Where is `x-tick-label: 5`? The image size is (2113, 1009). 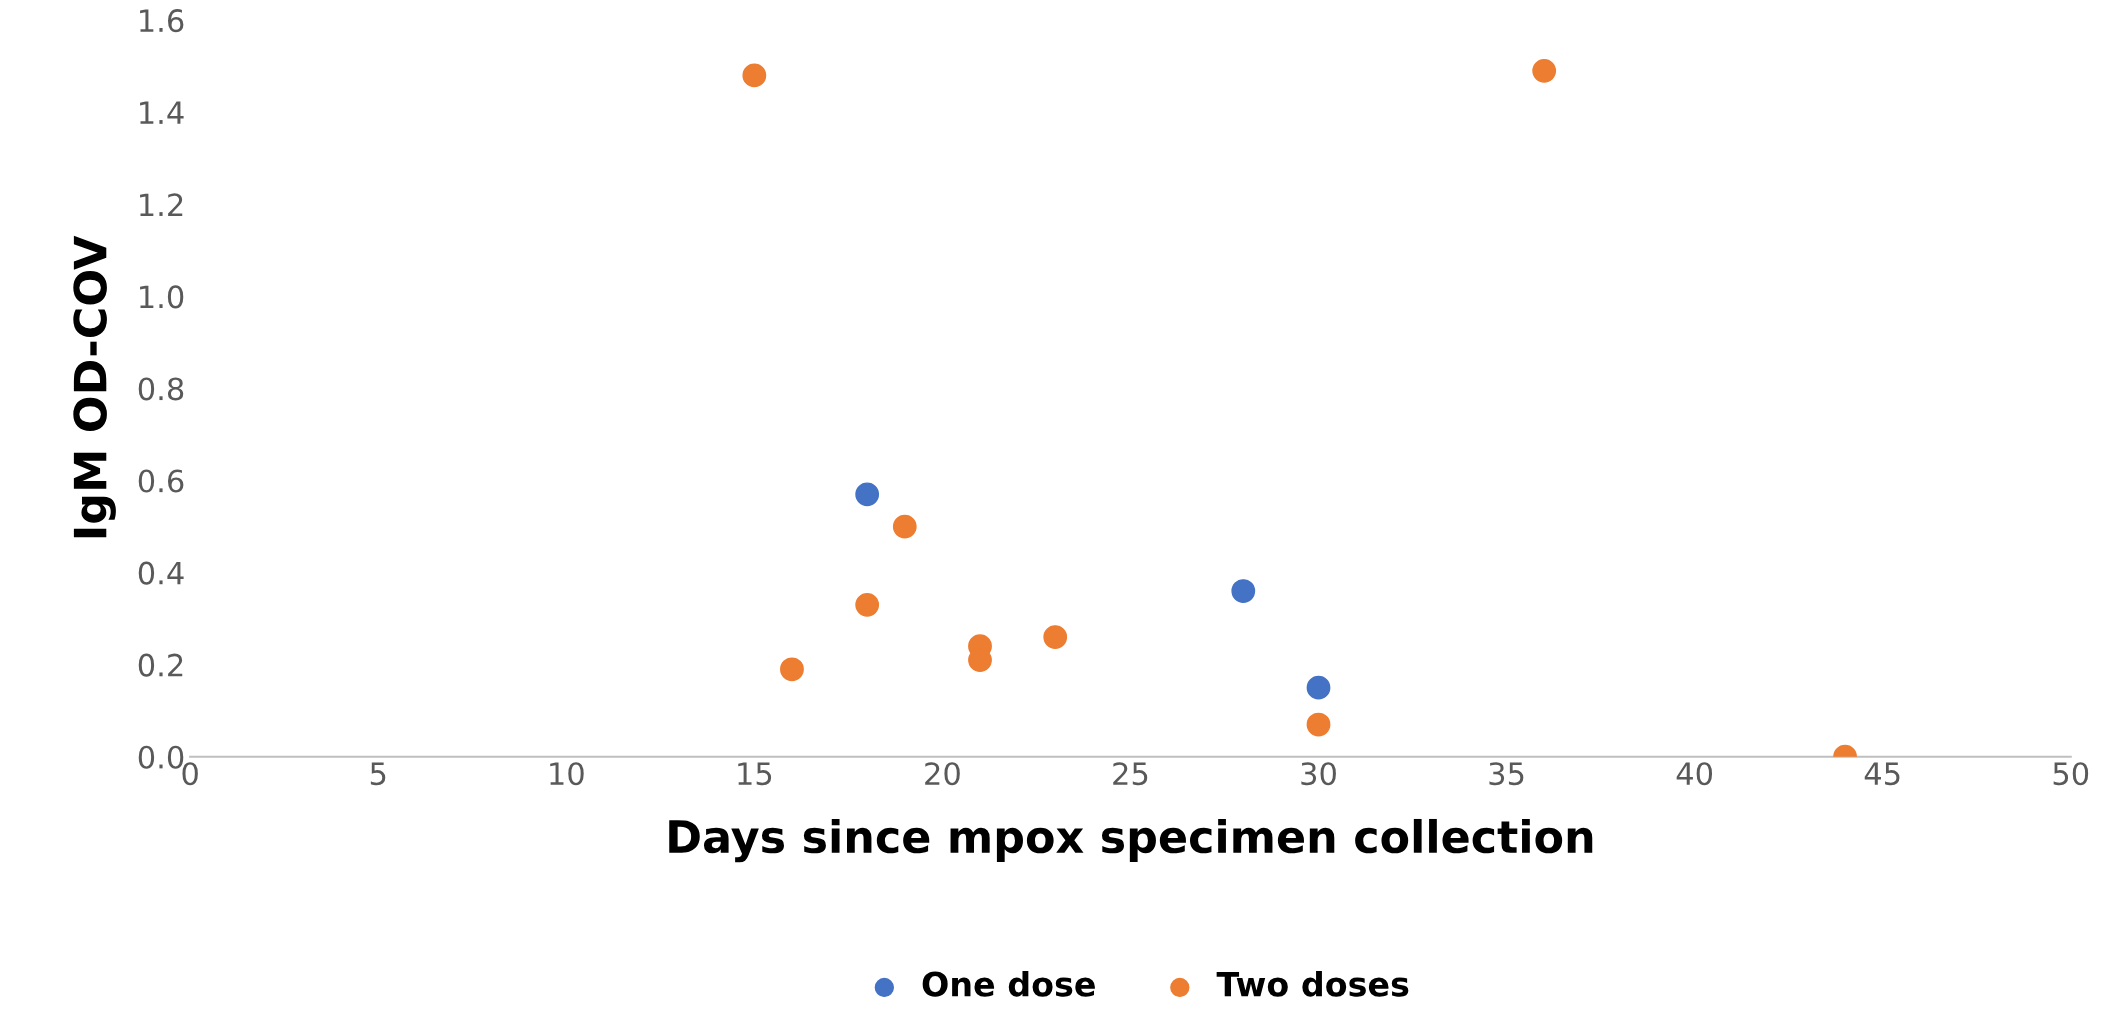 x-tick-label: 5 is located at coordinates (378, 774).